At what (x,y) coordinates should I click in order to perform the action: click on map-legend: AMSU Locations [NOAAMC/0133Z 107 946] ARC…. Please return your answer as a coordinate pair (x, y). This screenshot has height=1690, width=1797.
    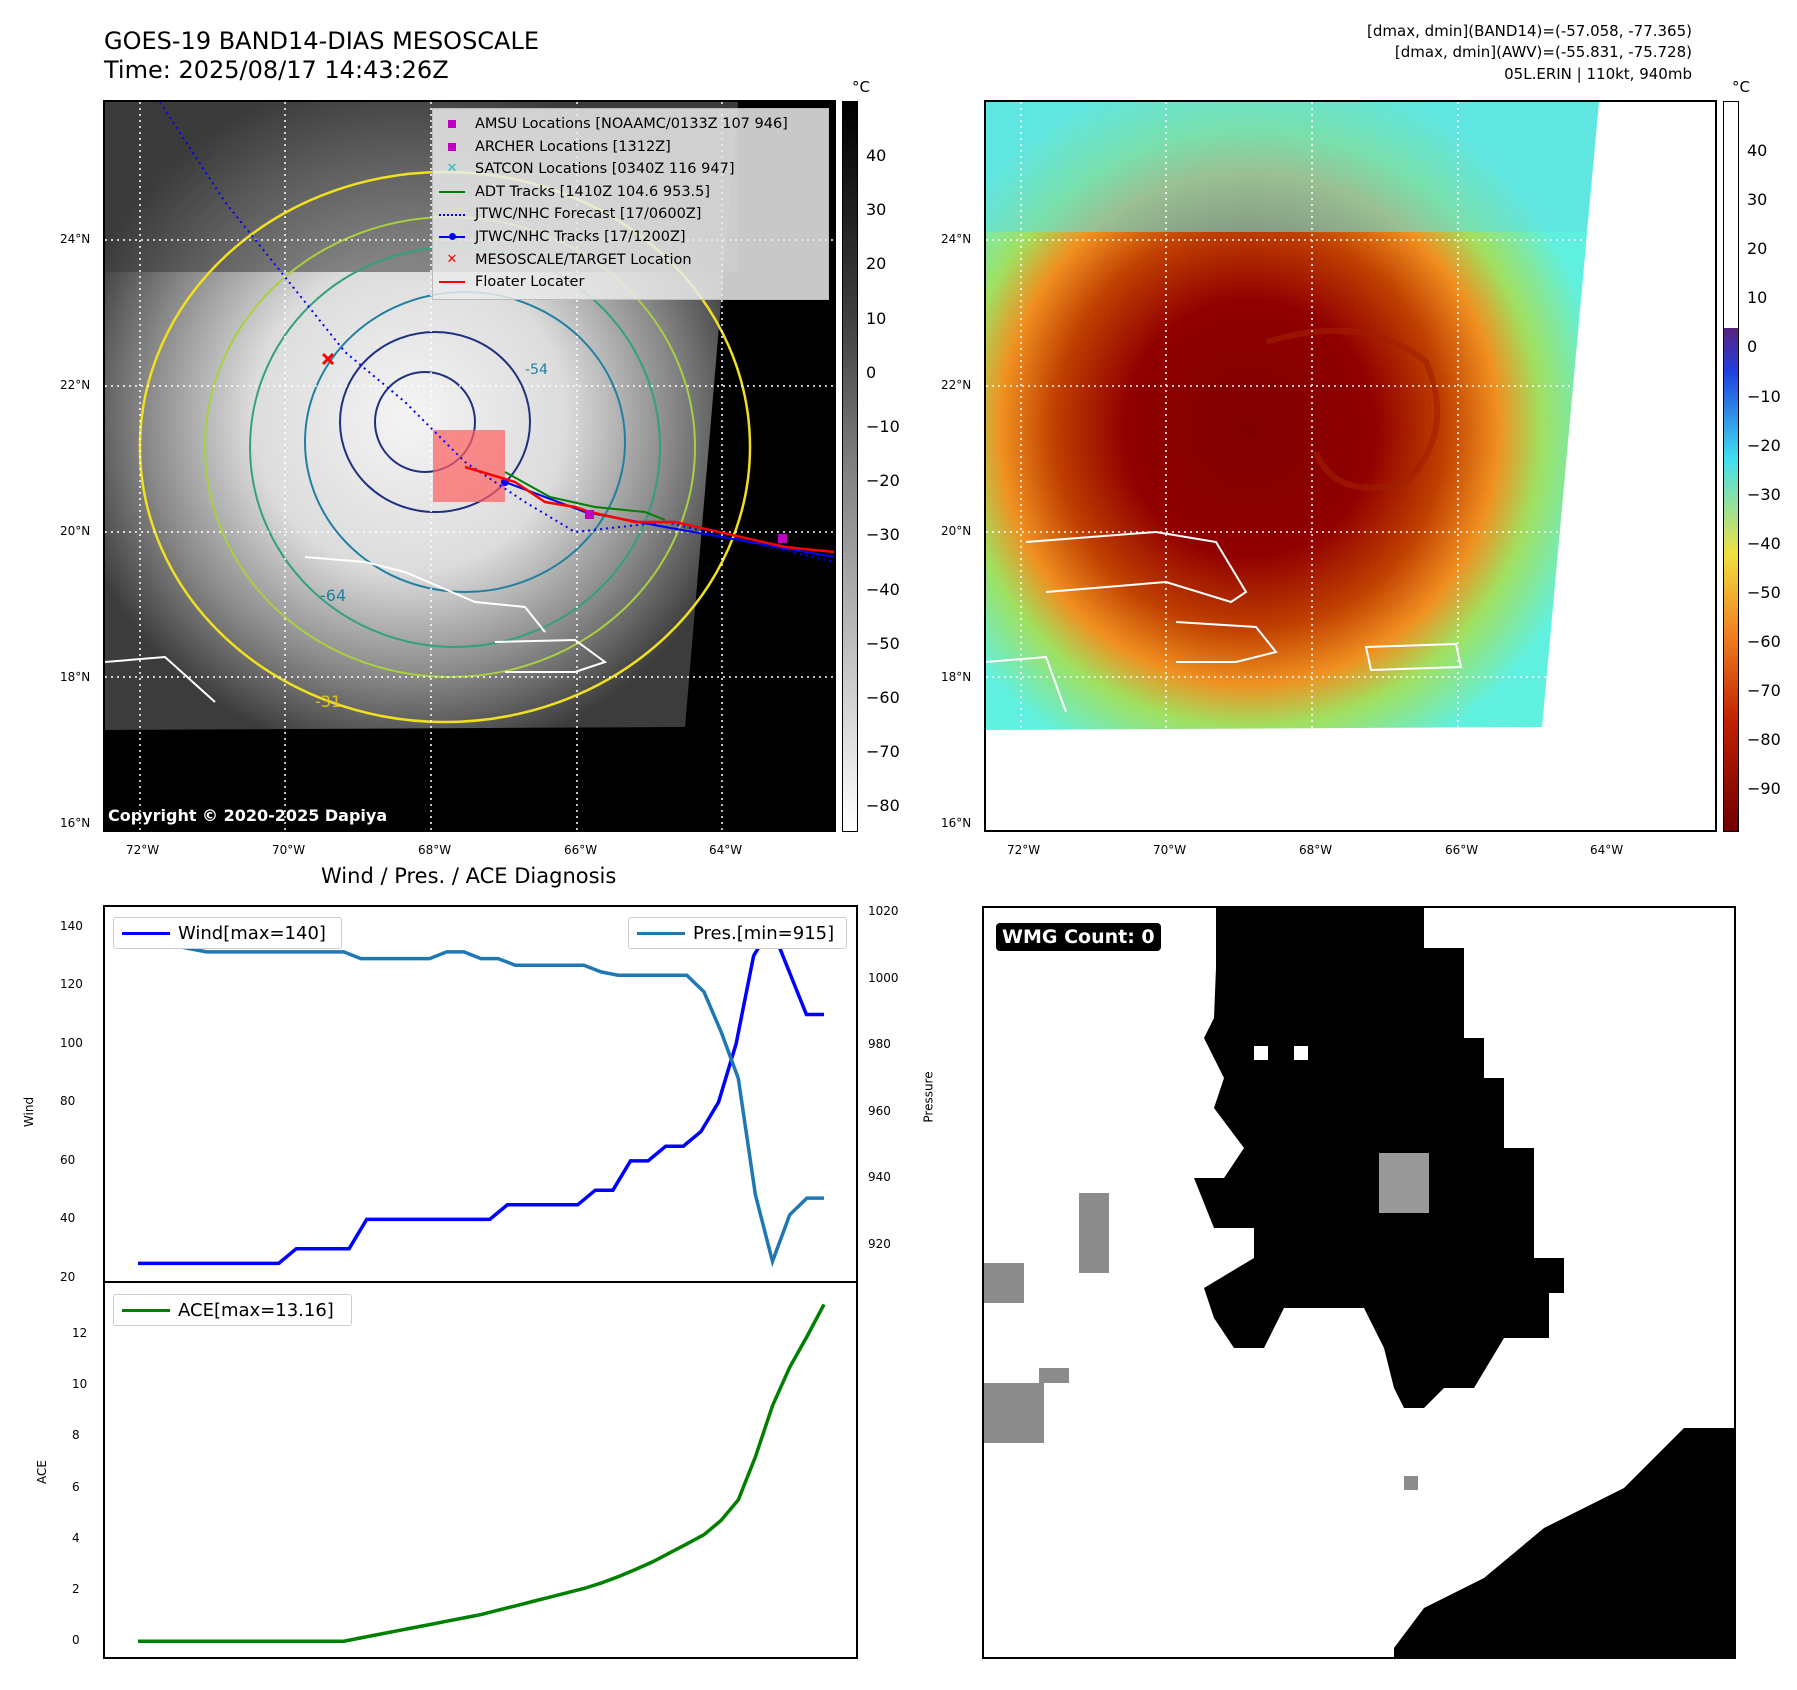
    Looking at the image, I should click on (630, 204).